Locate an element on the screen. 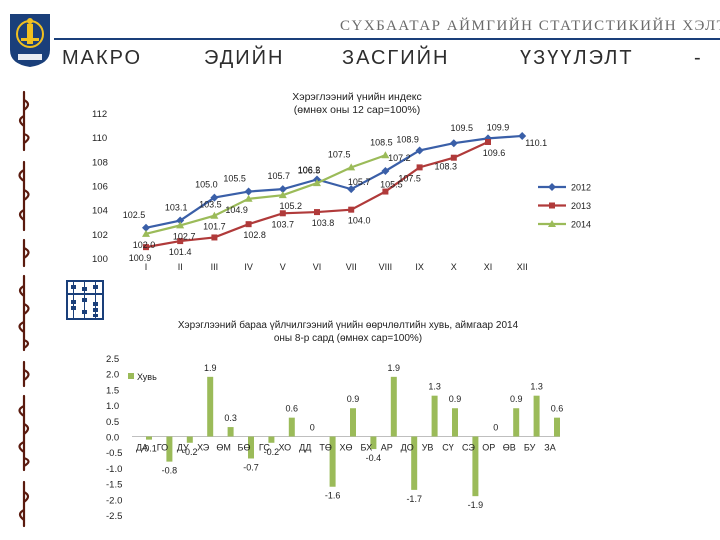  bar-value-label: -1.7 is located at coordinates (414, 499).